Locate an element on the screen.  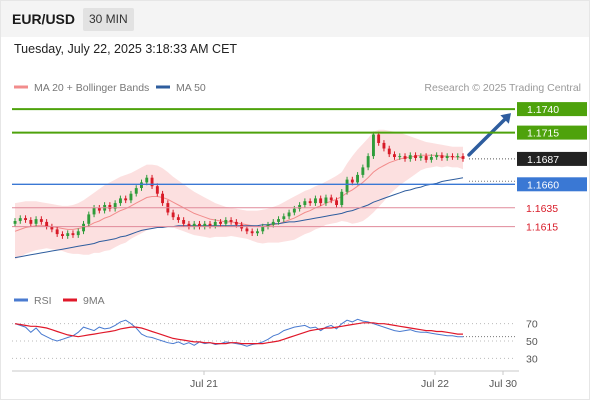
symbol-title: EUR/USD is located at coordinates (44, 19).